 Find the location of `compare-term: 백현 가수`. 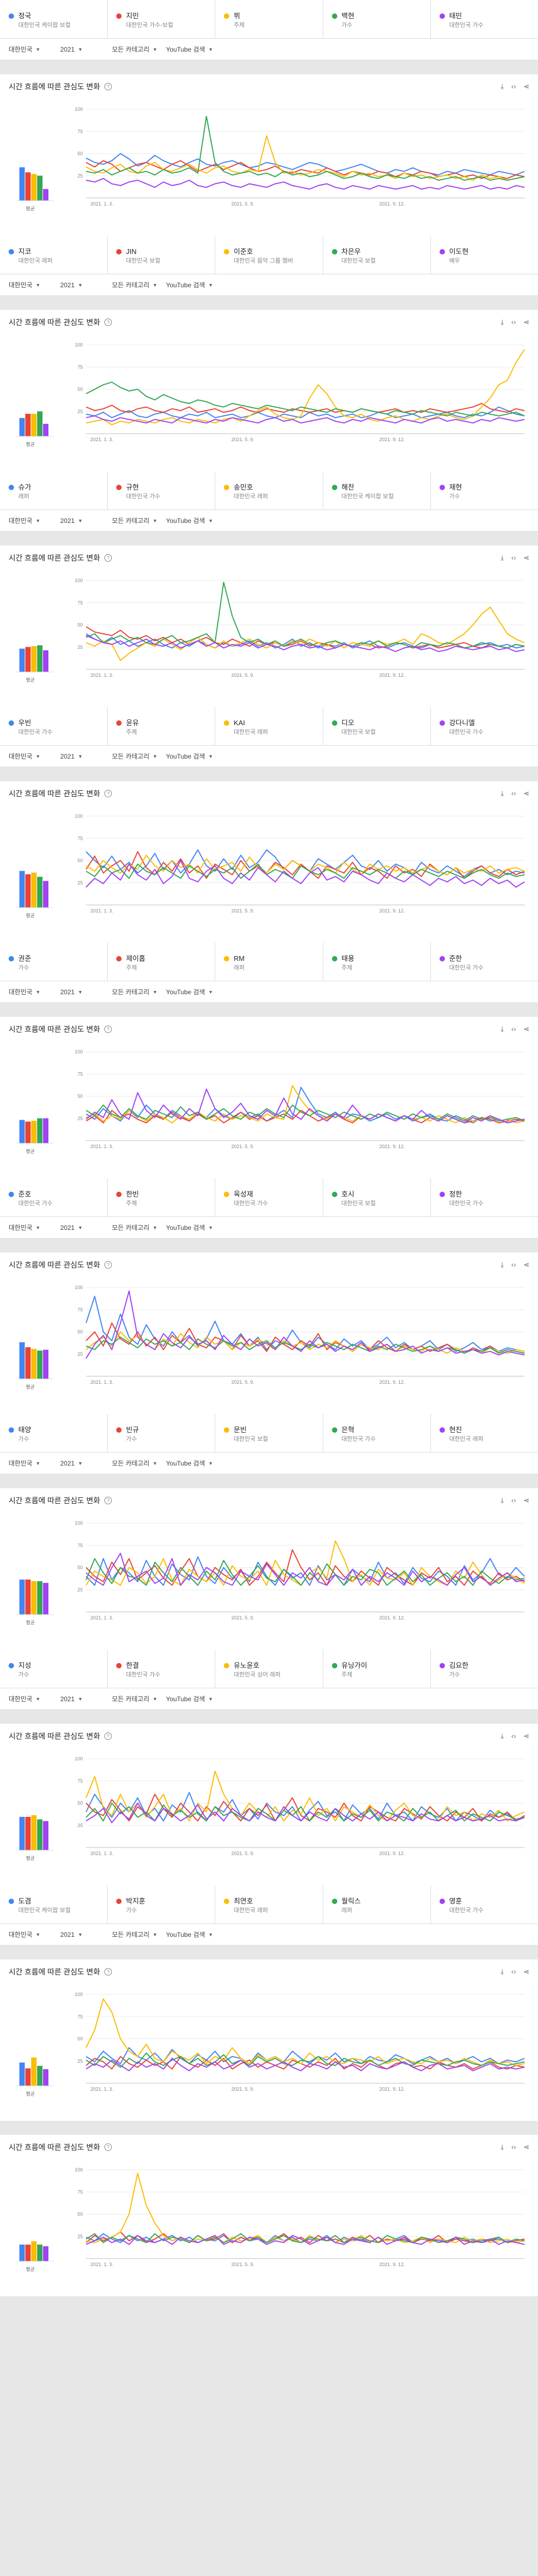

compare-term: 백현 가수 is located at coordinates (377, 19).